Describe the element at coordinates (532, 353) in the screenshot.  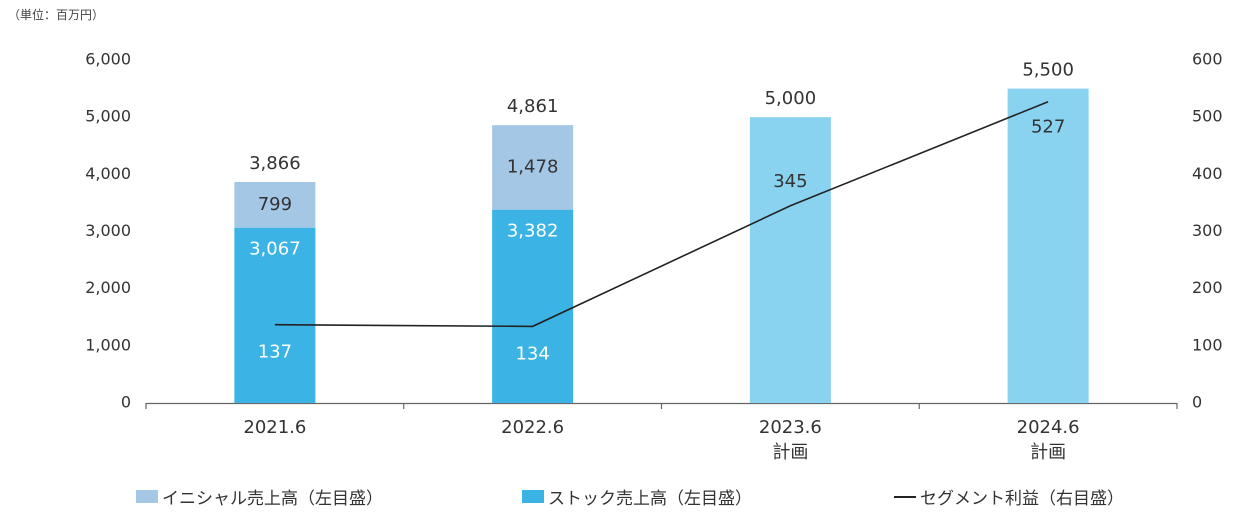
I see `data-label-profit: 134` at that location.